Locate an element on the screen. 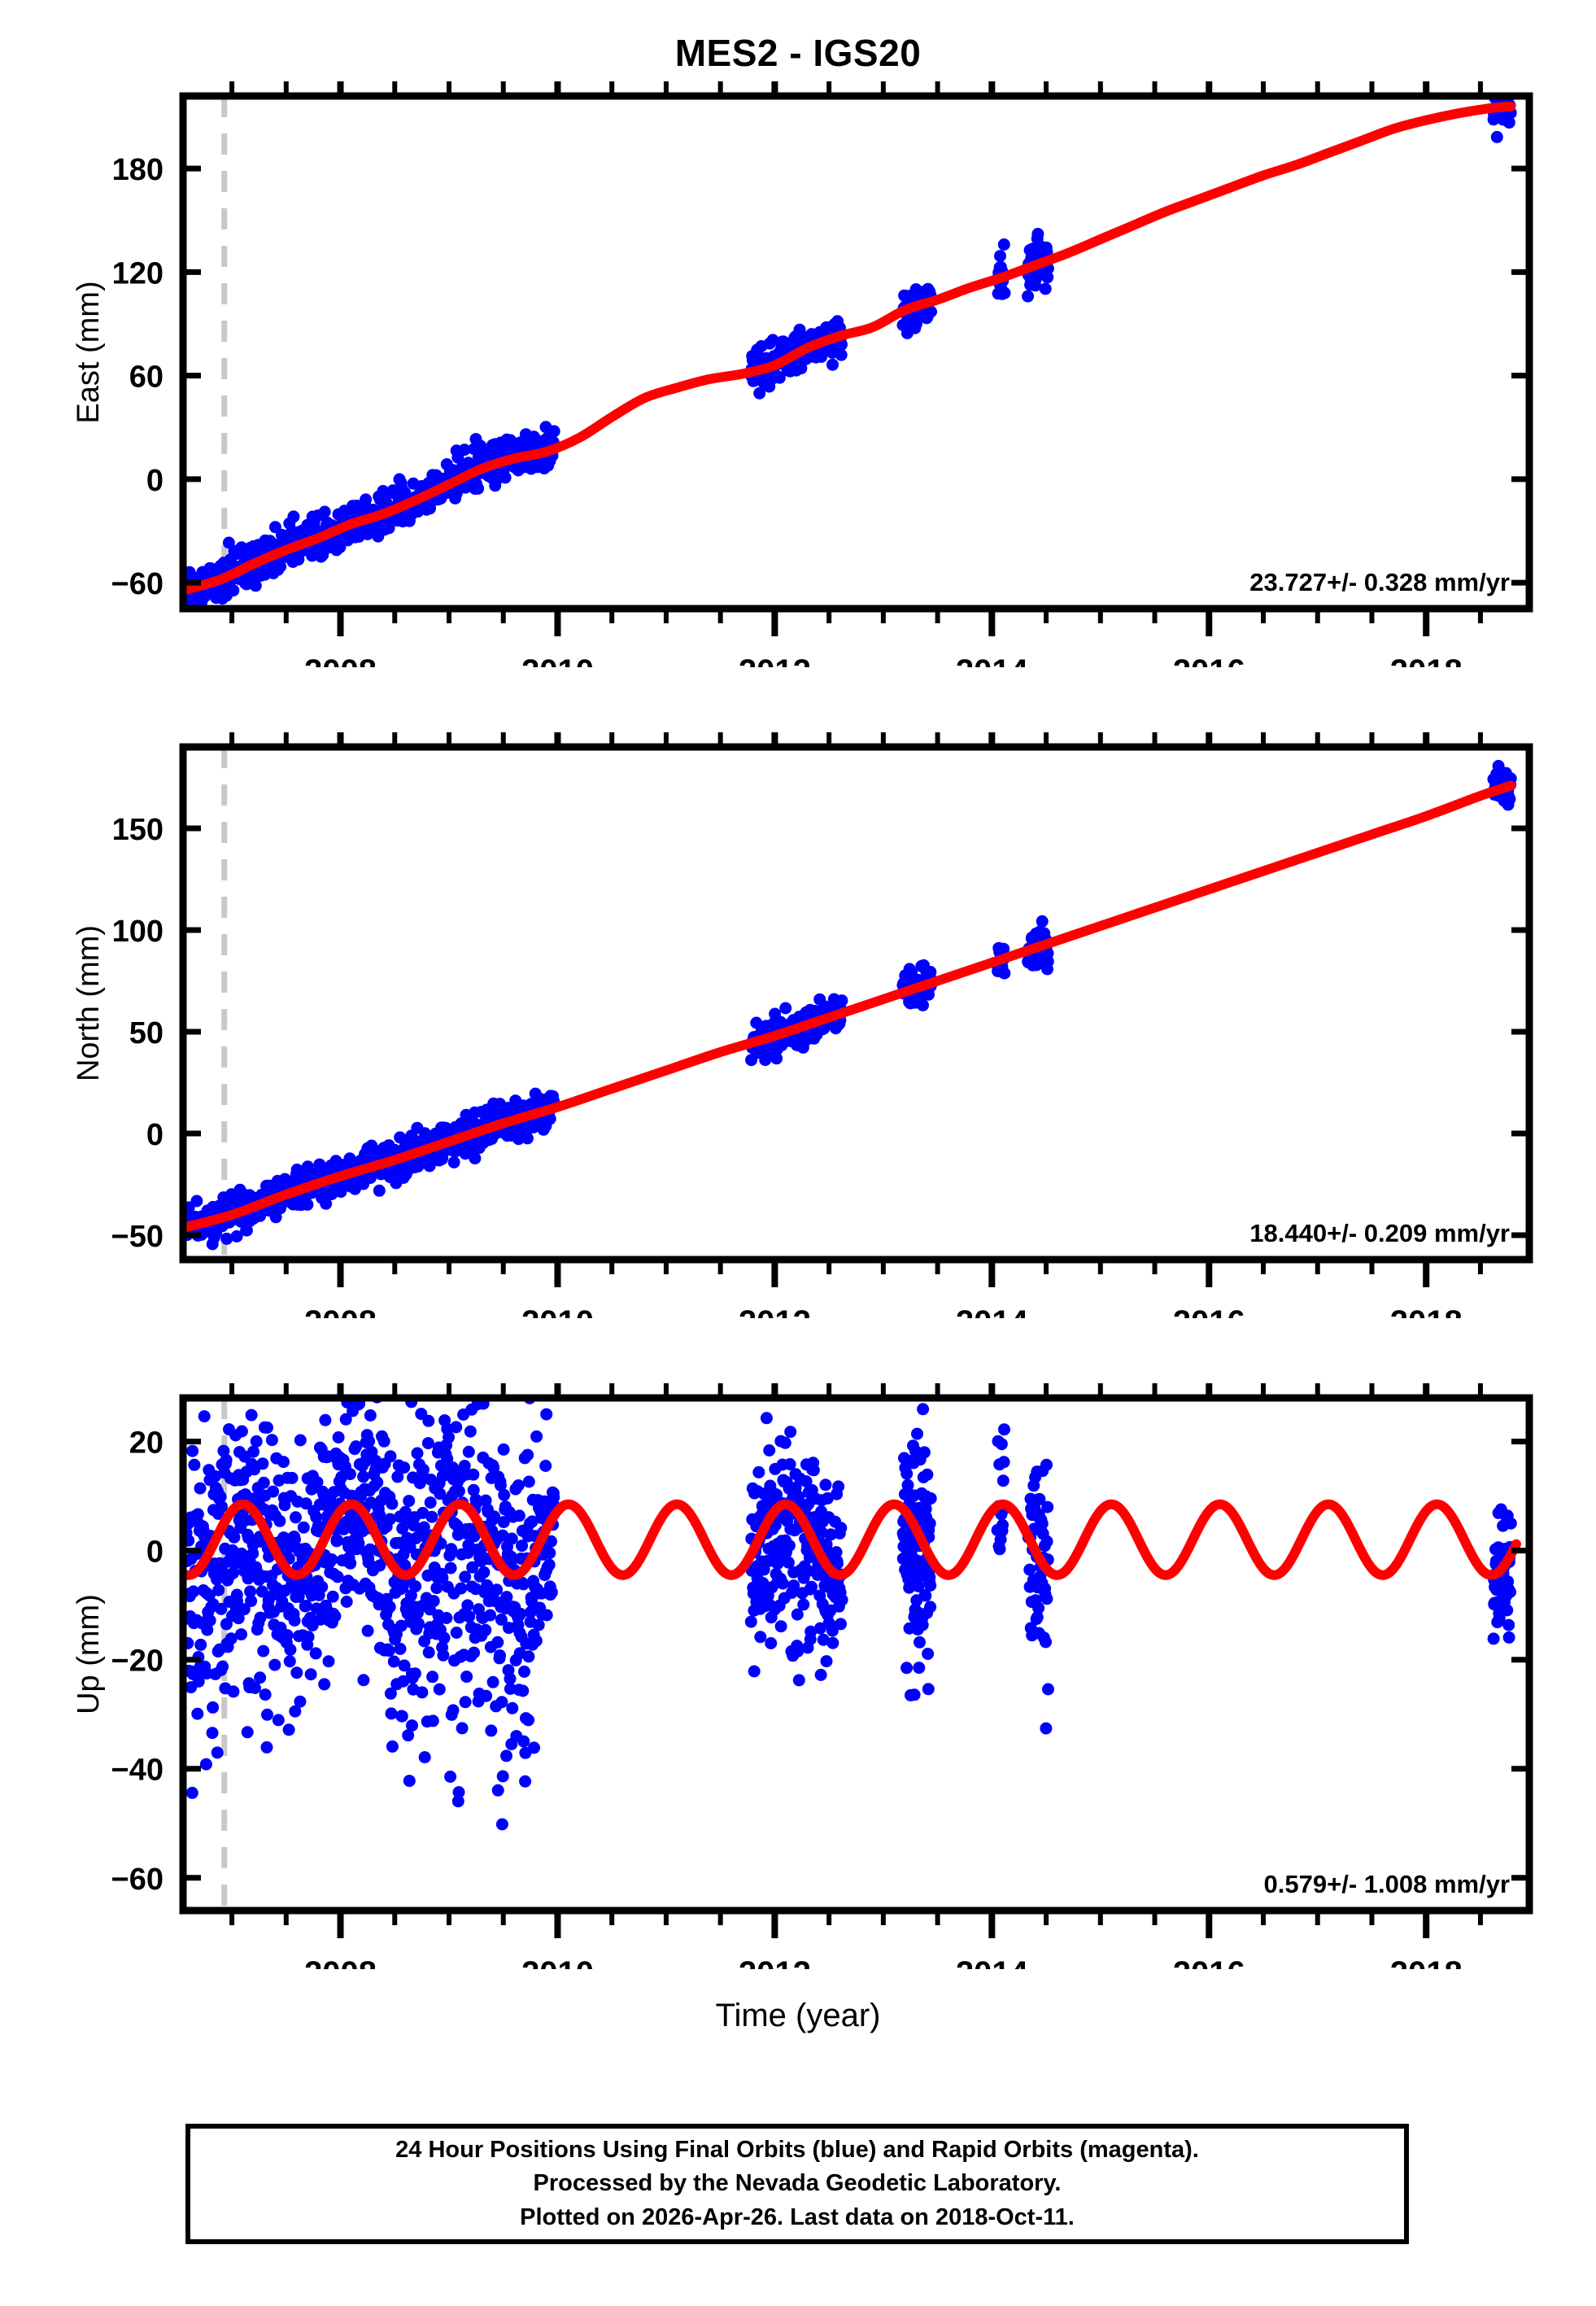 This screenshot has width=1596, height=2306. rate-annotation-east: 23.727+/- 0.328 mm/yr is located at coordinates (1379, 582).